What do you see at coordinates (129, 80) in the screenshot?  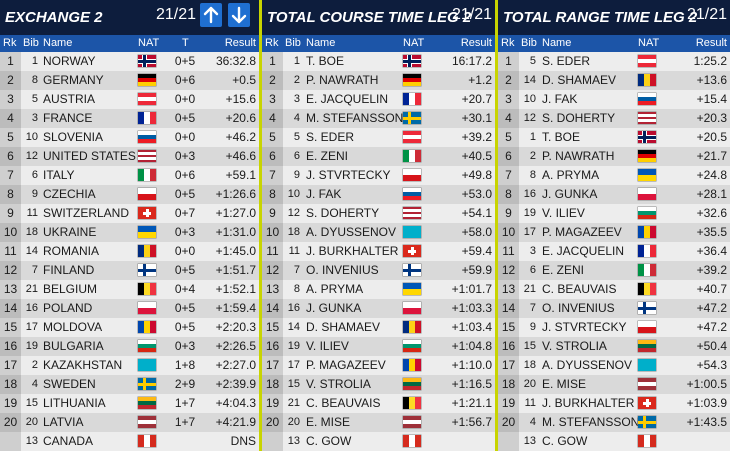 I see `result-row: 2 8 GERMANY 0+6 +0.5` at bounding box center [129, 80].